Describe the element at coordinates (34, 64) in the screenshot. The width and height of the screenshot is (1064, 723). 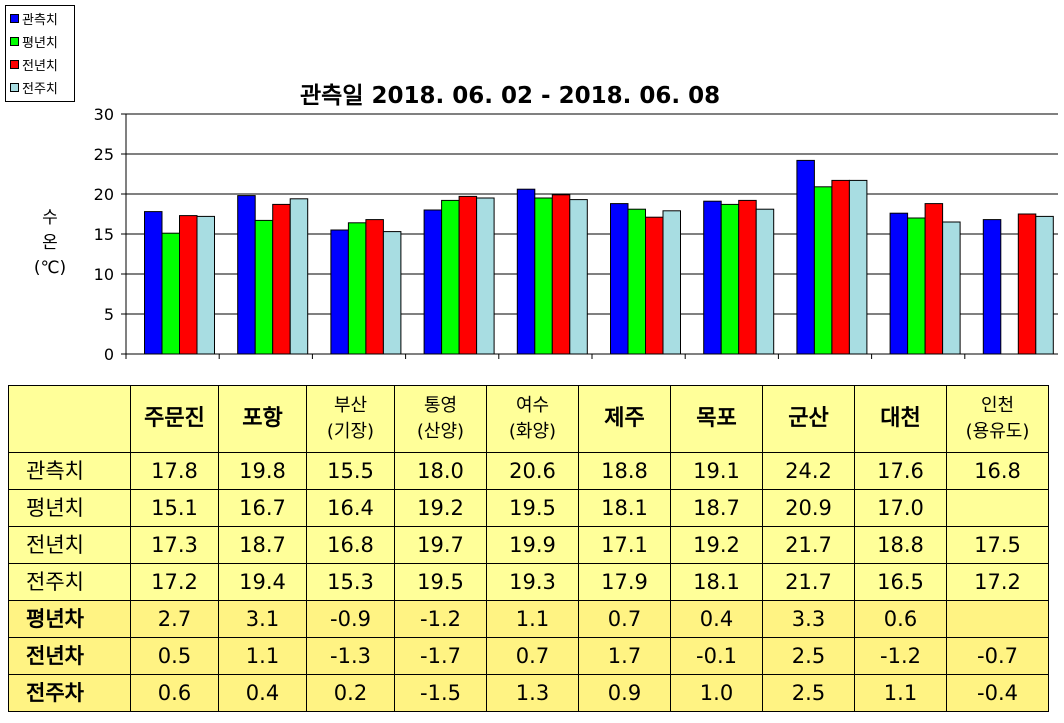
I see `legend-item-last-year: 전년치` at that location.